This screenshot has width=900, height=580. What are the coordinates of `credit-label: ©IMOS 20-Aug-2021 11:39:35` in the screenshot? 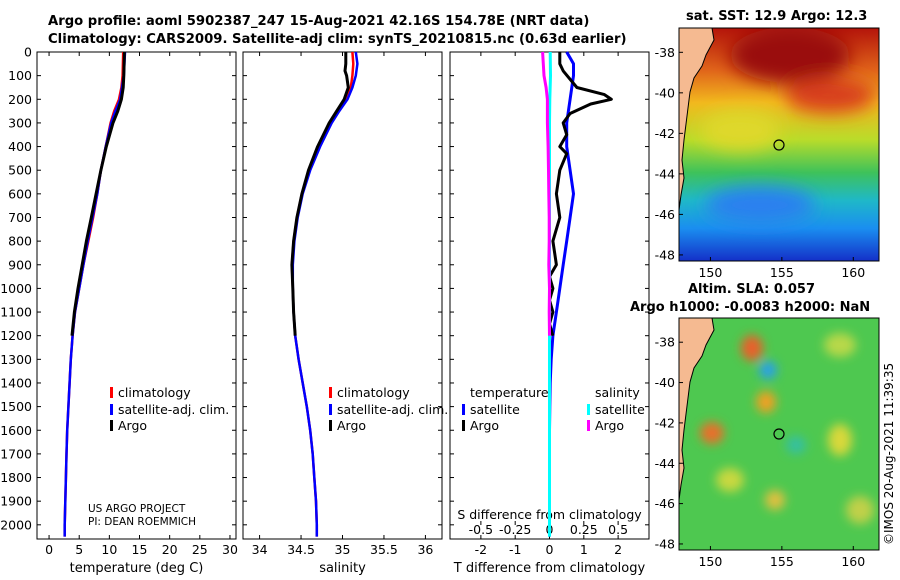 It's located at (889, 453).